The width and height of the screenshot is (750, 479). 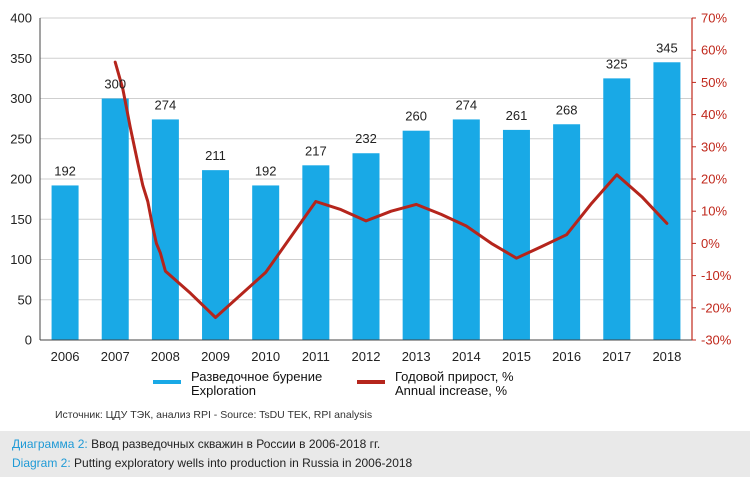 I want to click on left-tick-label: 200, so click(x=21, y=179).